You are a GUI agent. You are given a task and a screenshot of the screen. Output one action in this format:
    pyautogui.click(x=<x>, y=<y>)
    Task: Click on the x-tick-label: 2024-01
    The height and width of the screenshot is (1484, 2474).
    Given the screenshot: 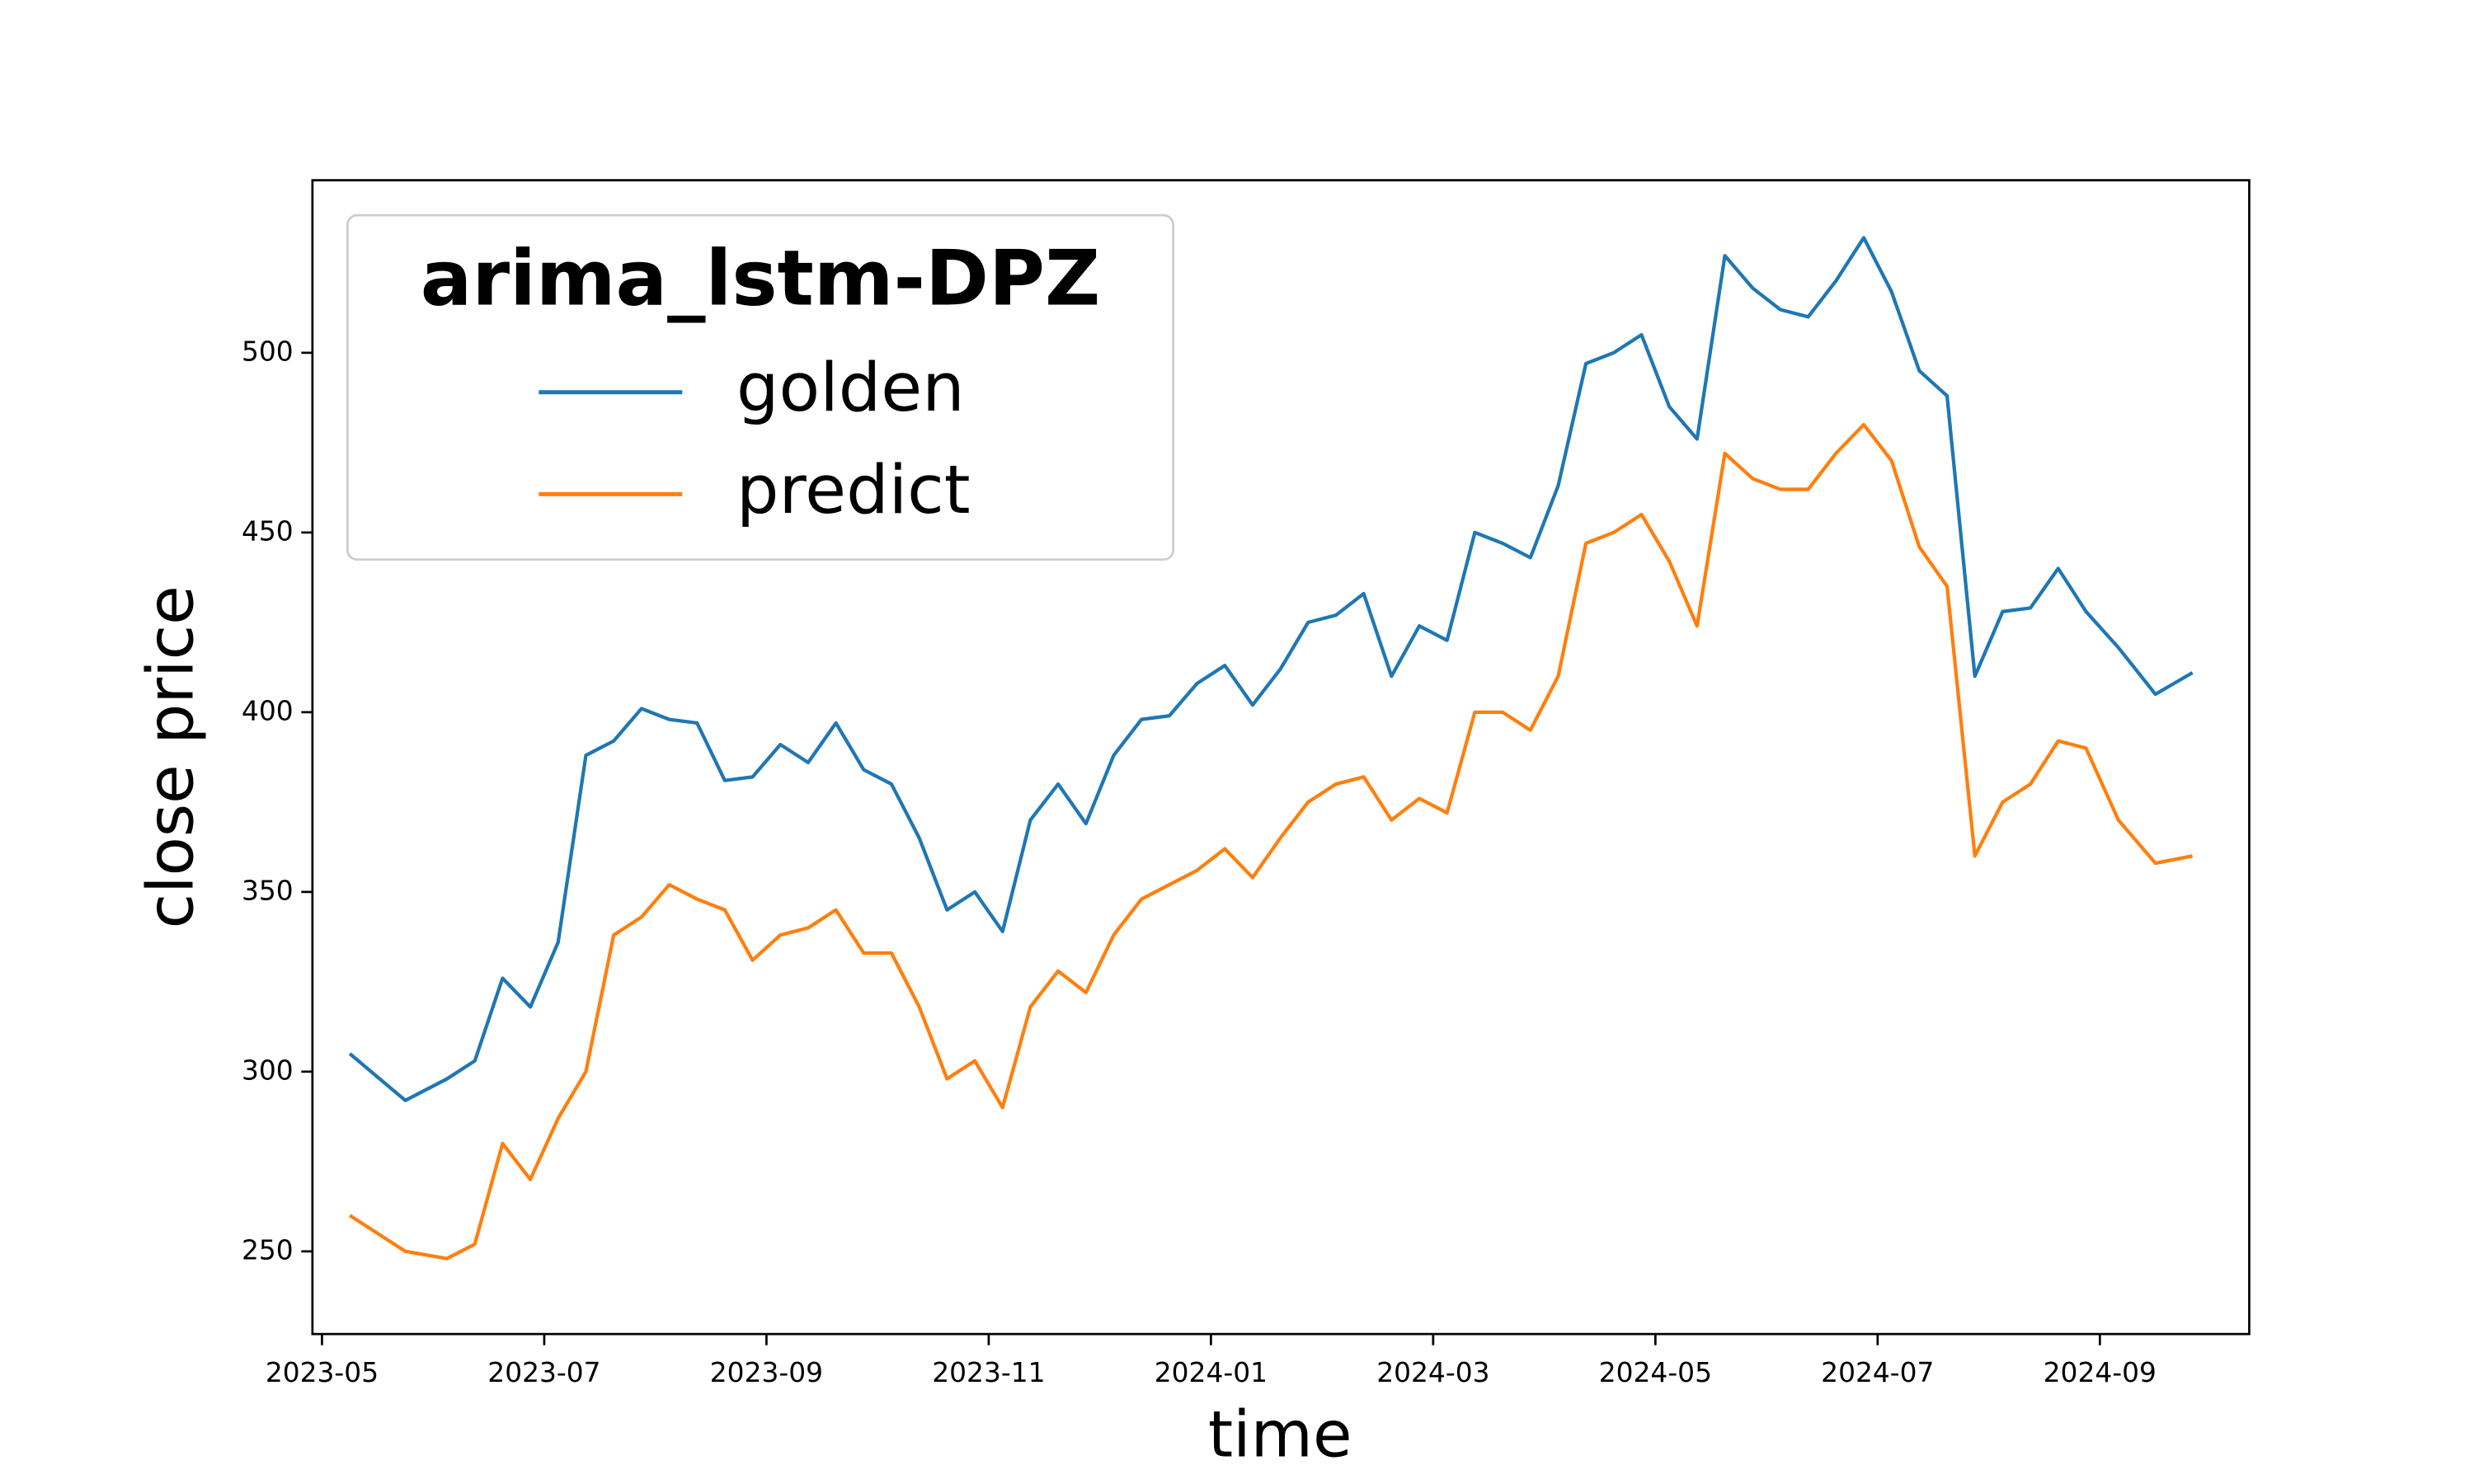 What is the action you would take?
    pyautogui.click(x=1211, y=1372)
    